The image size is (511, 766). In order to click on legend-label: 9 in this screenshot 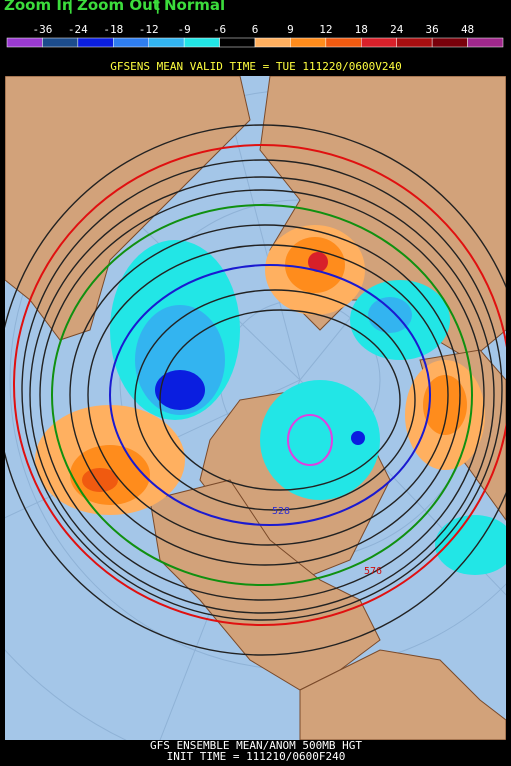, I will do `click(290, 29)`.